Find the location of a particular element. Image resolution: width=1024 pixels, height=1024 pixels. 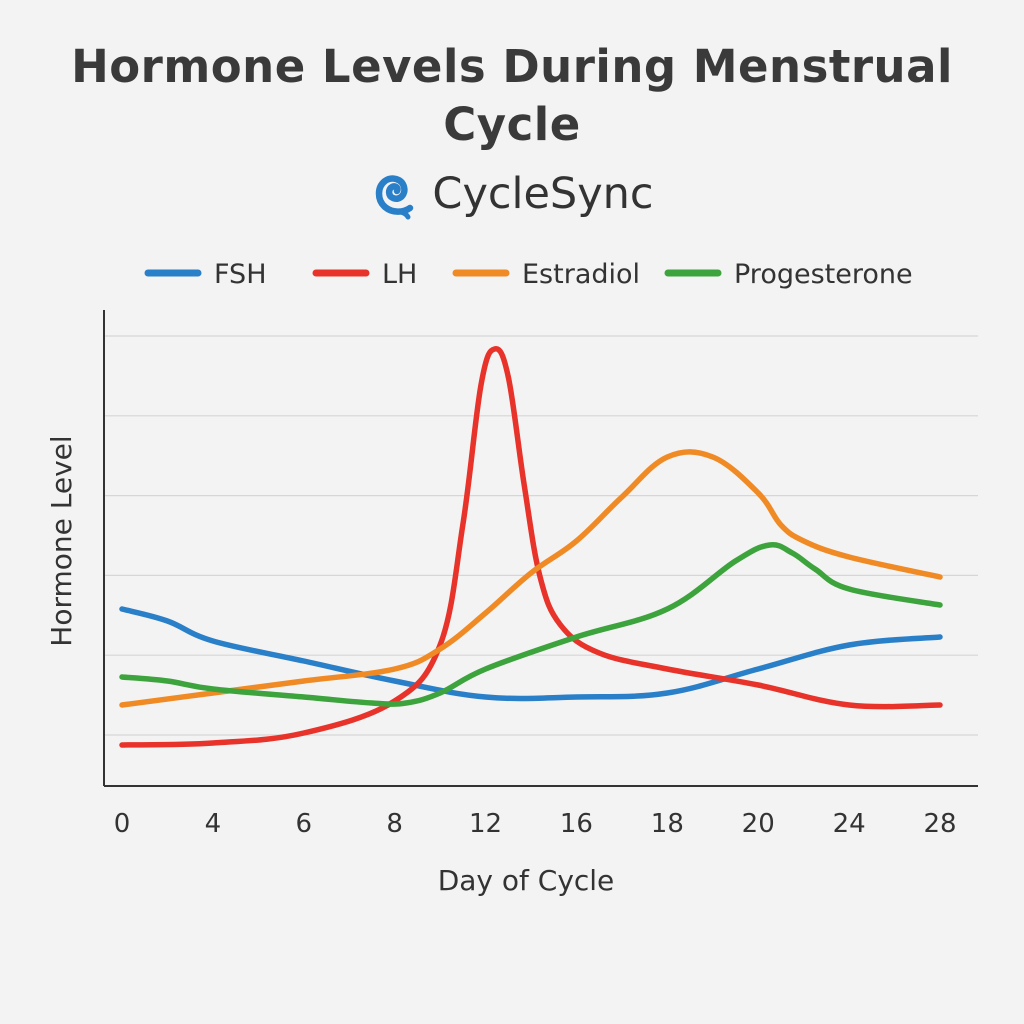

legend-item-fsh: FSH is located at coordinates (205, 274).